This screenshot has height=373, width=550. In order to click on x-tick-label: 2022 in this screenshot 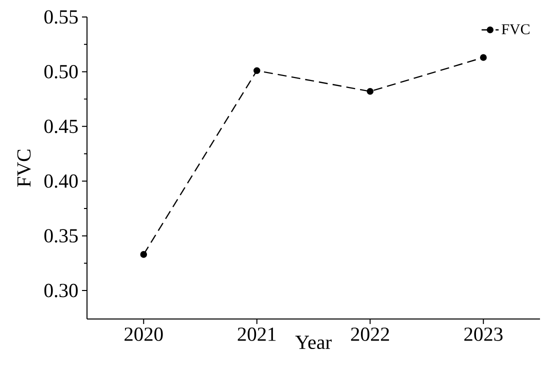, I will do `click(370, 334)`.